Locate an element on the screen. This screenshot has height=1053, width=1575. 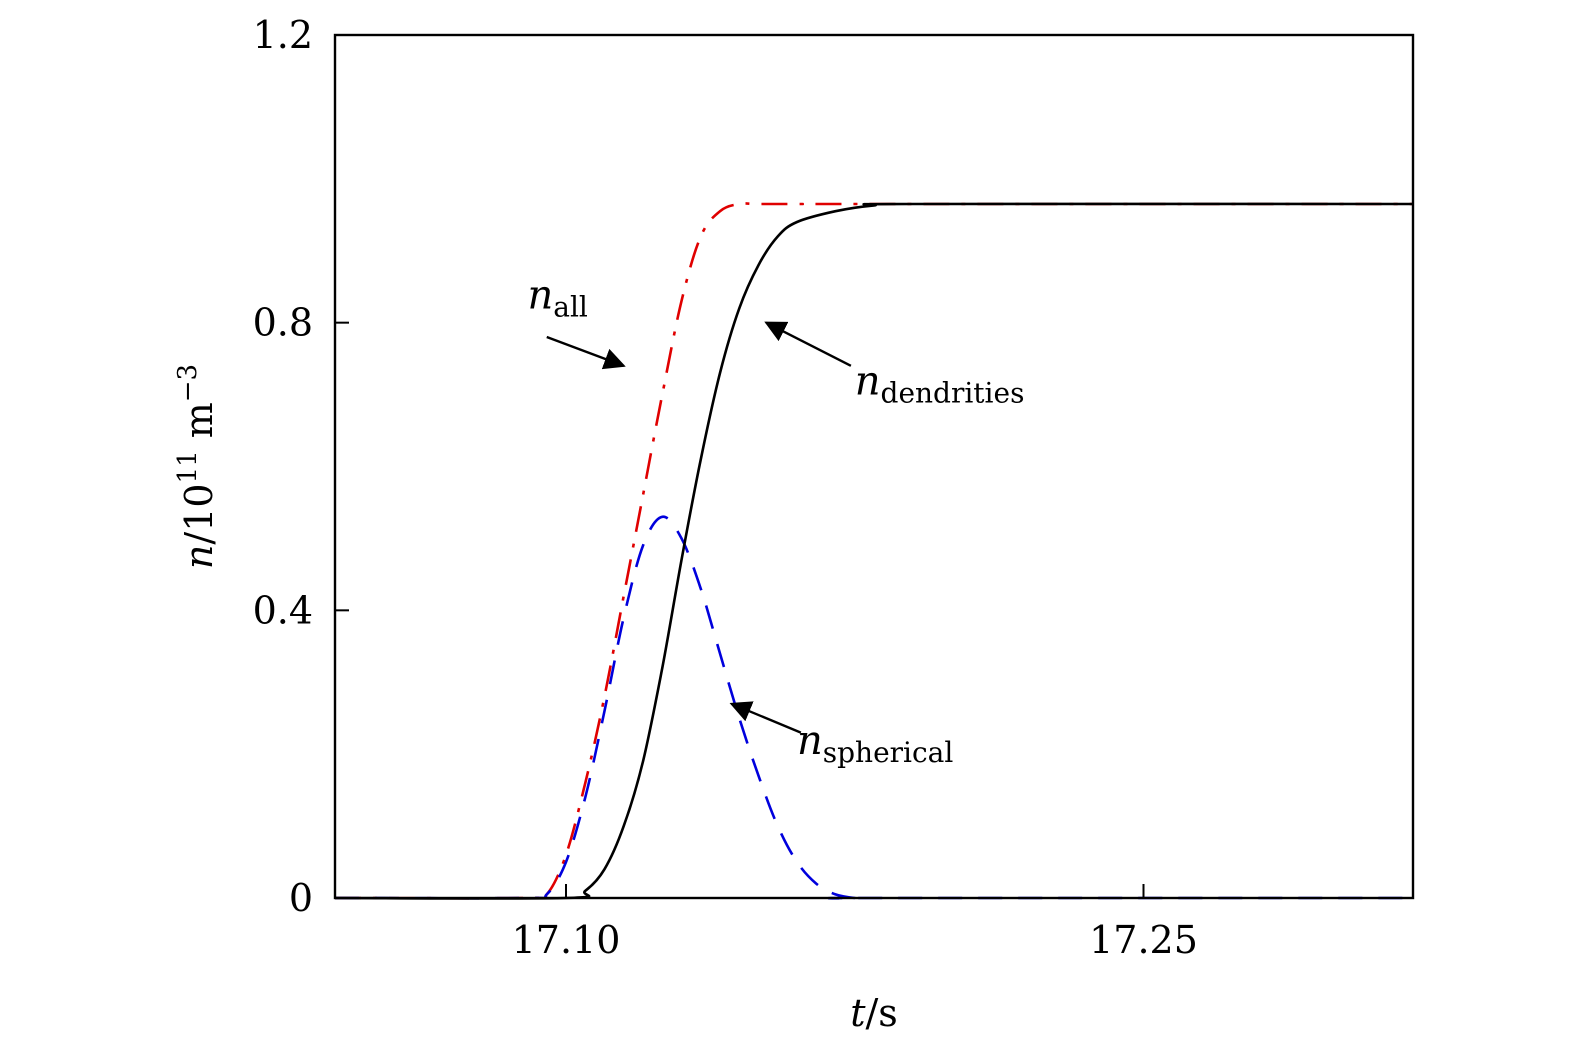
x-tick-label: 17.25 is located at coordinates (1143, 940).